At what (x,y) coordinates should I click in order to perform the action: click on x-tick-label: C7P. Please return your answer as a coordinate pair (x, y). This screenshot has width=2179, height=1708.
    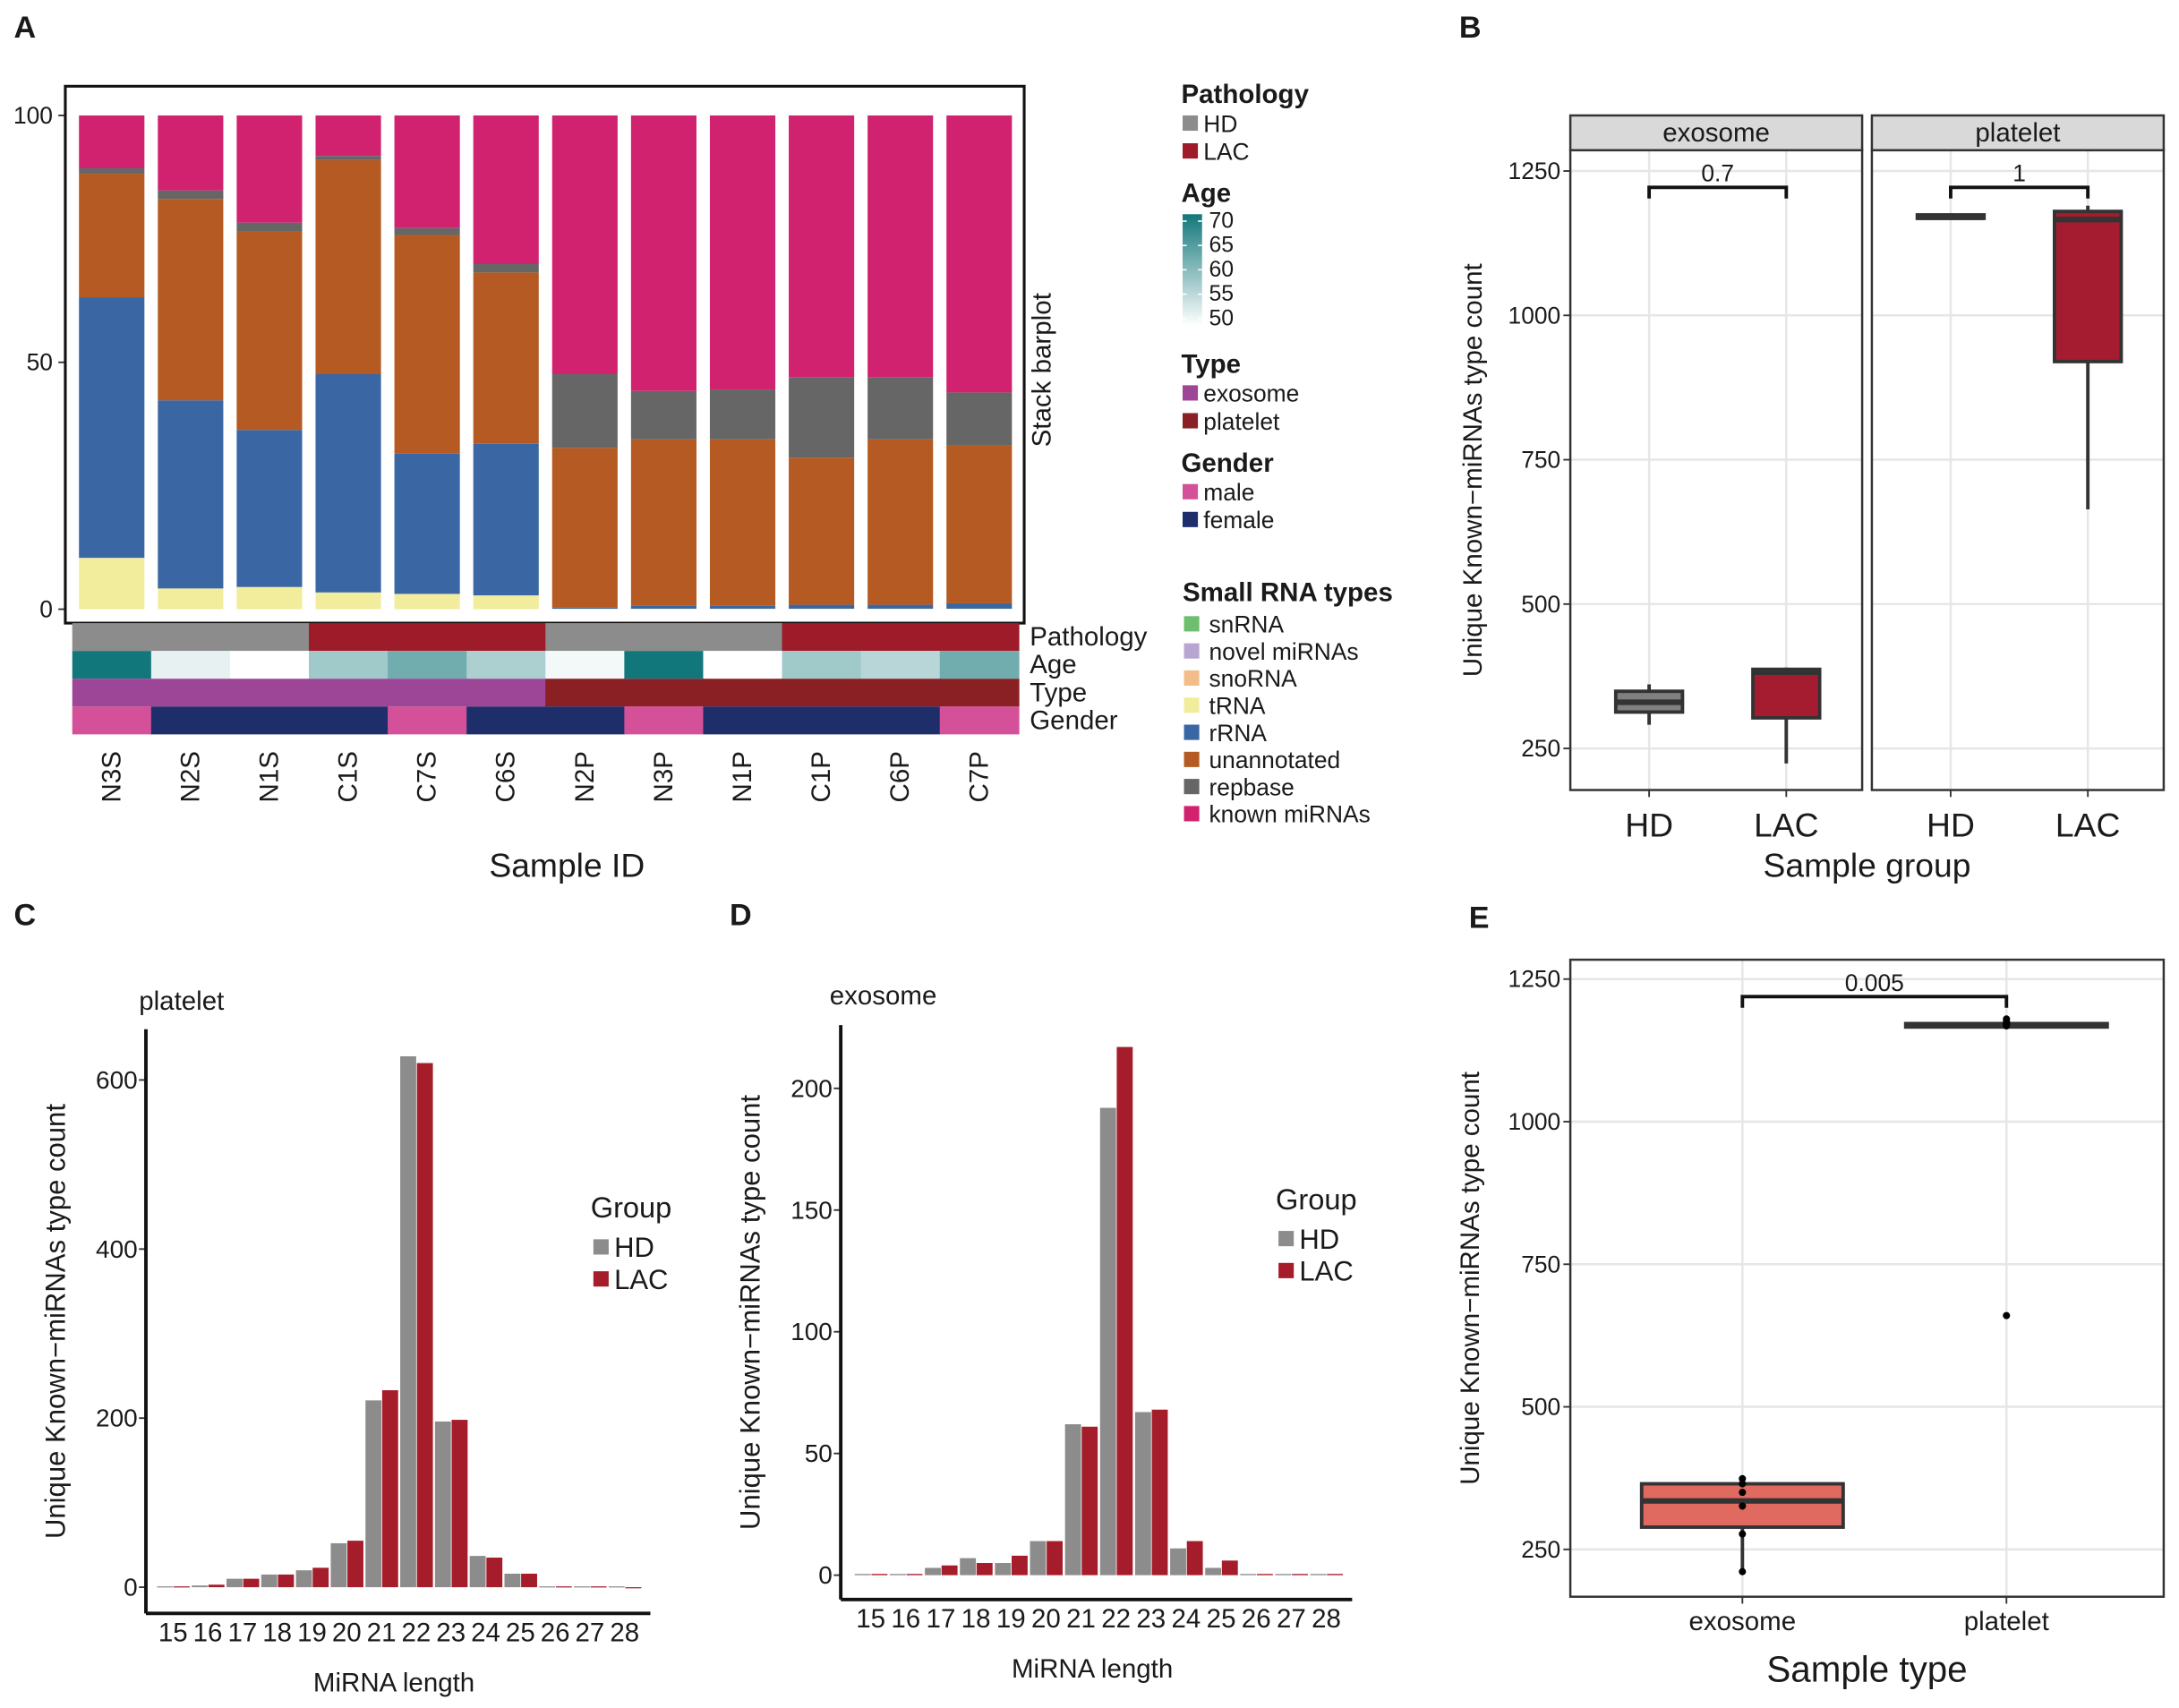
    Looking at the image, I should click on (979, 776).